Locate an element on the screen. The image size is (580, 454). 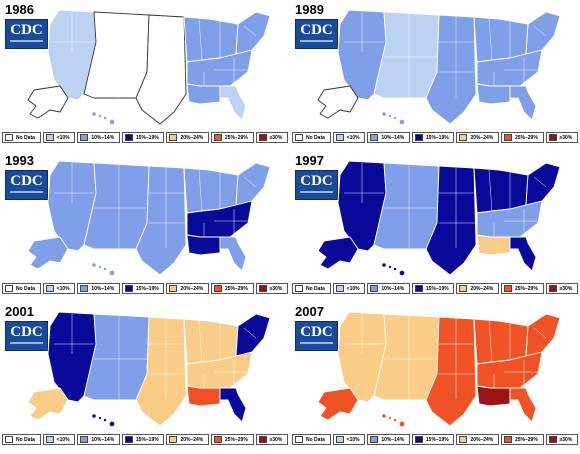
legend-item: 10%–14% is located at coordinates (98, 137).